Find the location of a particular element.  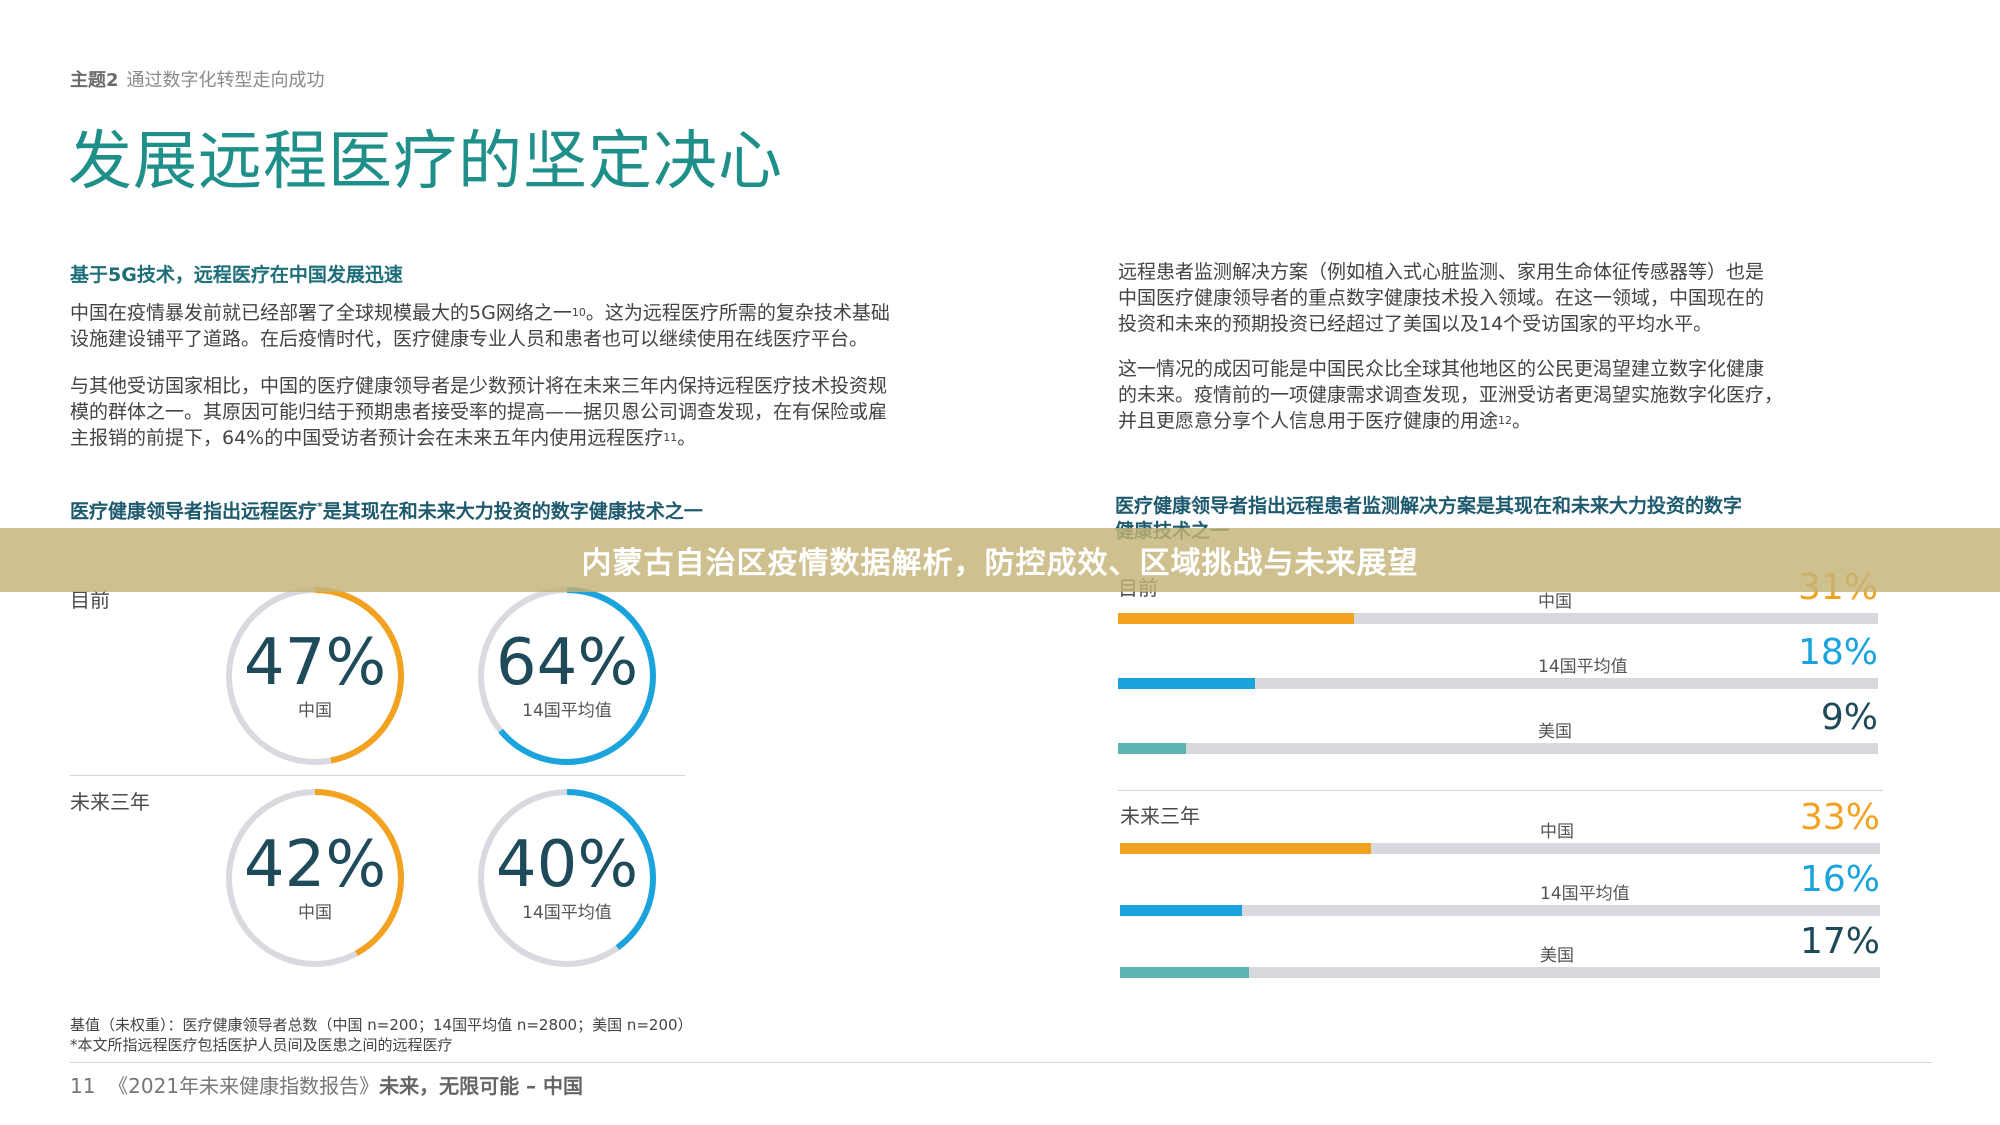

donut-china-now: 47% 中国 is located at coordinates (315, 676).